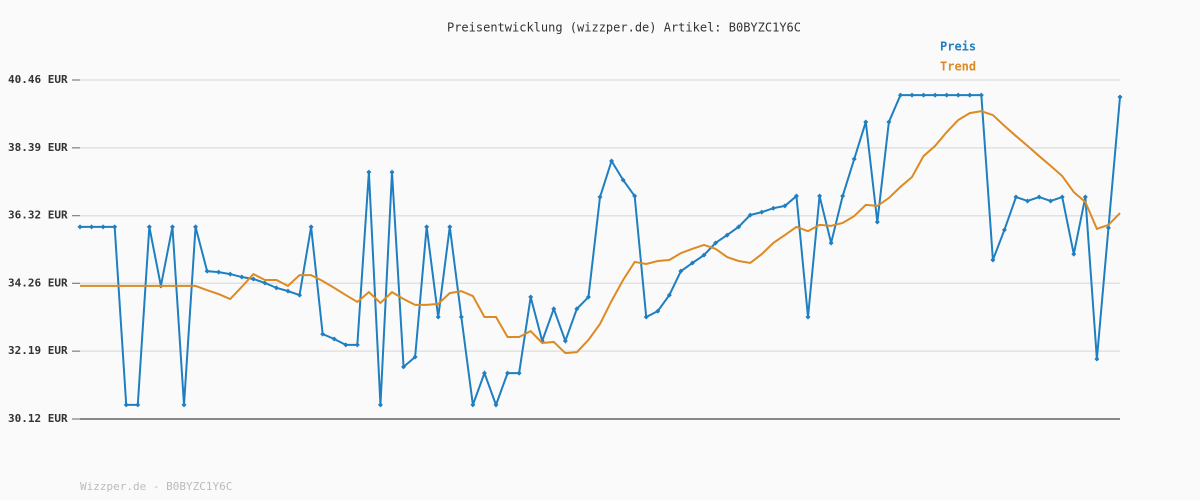 Image resolution: width=1200 pixels, height=500 pixels. Describe the element at coordinates (38, 350) in the screenshot. I see `y-tick-label: 32.19 EUR` at that location.